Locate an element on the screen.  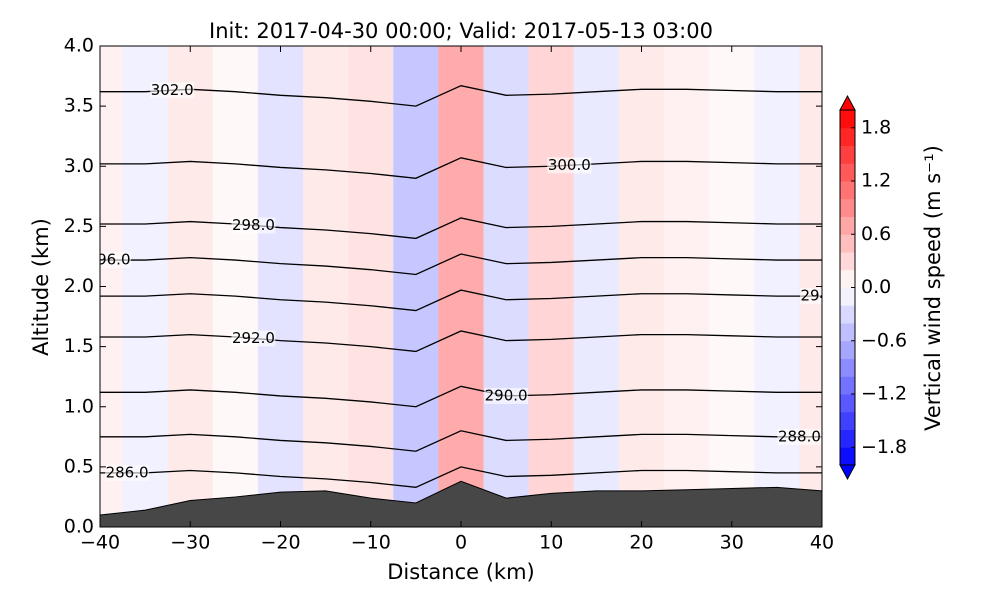
y-tick-label: 1.0 is located at coordinates (79, 406).